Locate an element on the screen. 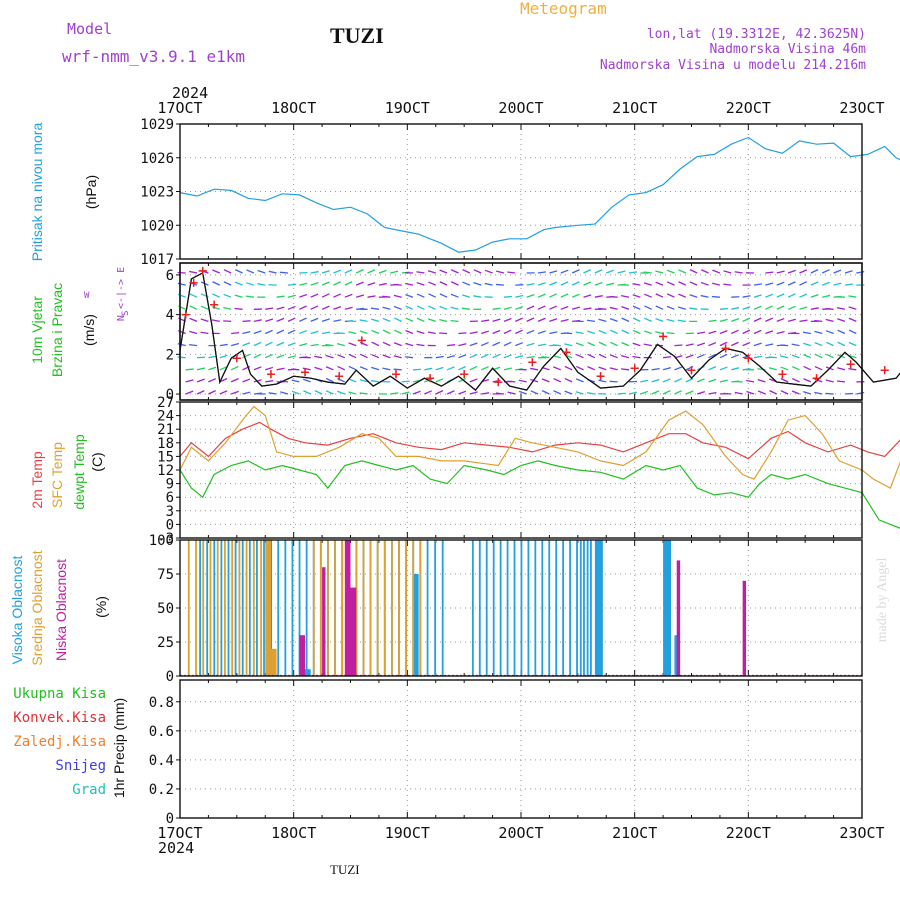  time-label-bottom: 19OCT is located at coordinates (407, 833).